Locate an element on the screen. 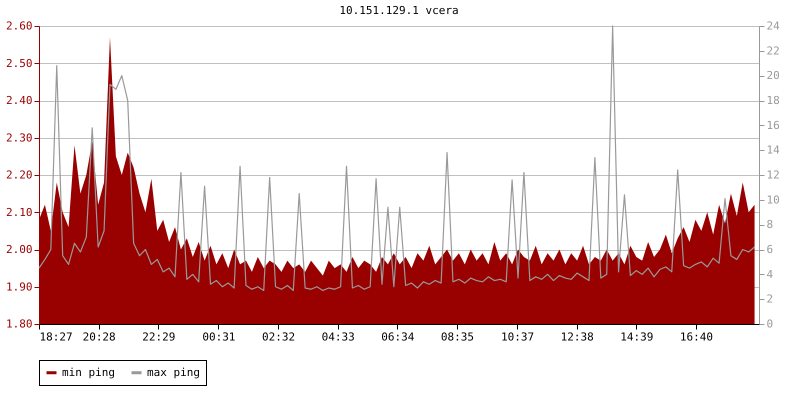  x-tick-label: 16:40 is located at coordinates (696, 337).